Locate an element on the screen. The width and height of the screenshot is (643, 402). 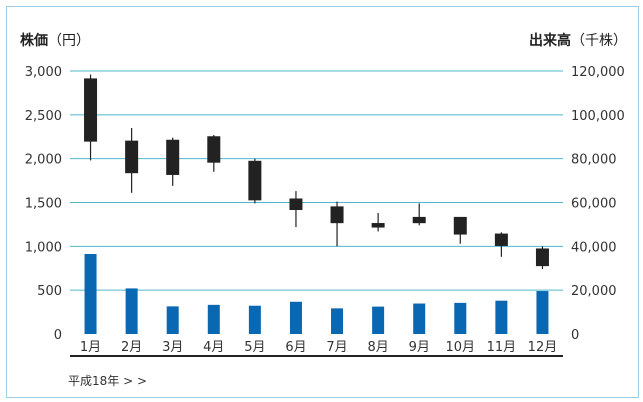
x-tick-label: 4月 is located at coordinates (213, 347).